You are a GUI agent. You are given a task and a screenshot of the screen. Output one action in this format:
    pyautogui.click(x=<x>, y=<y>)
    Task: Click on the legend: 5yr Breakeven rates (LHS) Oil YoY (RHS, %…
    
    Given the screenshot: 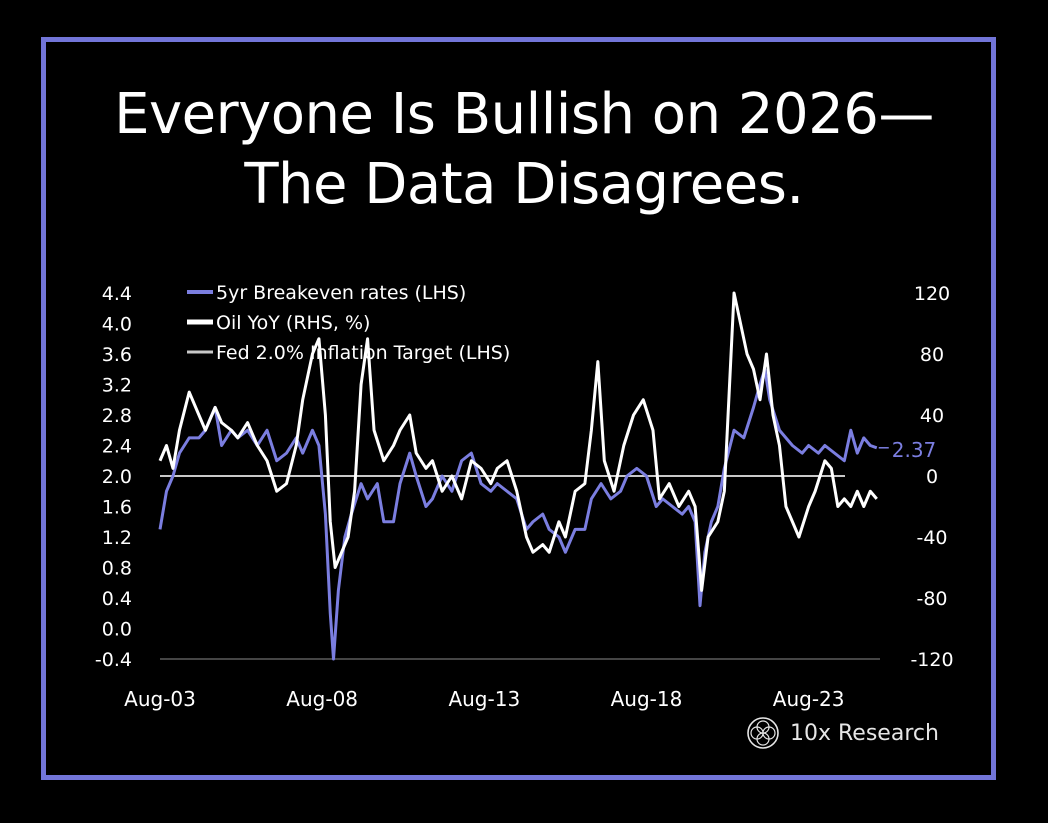 What is the action you would take?
    pyautogui.click(x=348, y=323)
    